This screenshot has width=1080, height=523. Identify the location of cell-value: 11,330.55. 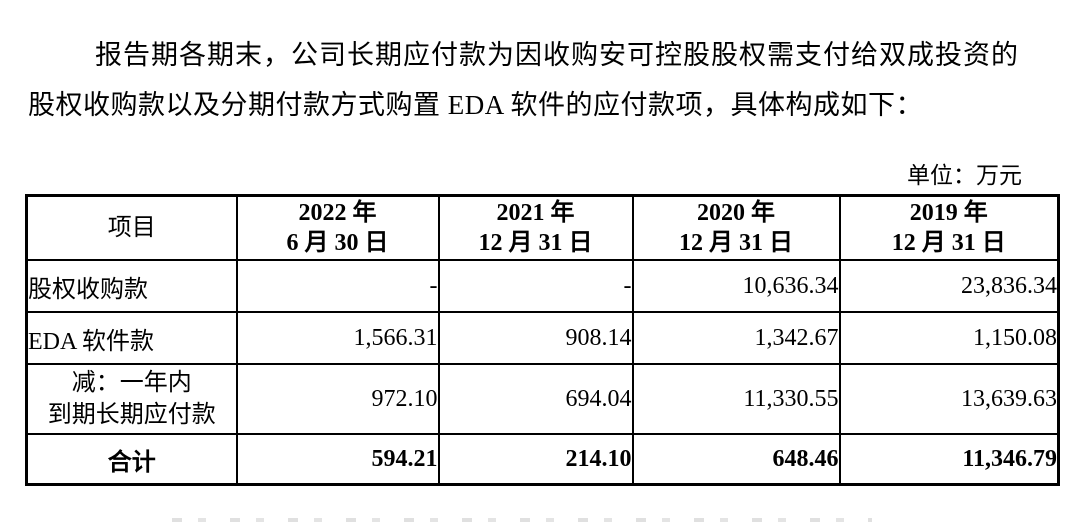
(736, 399).